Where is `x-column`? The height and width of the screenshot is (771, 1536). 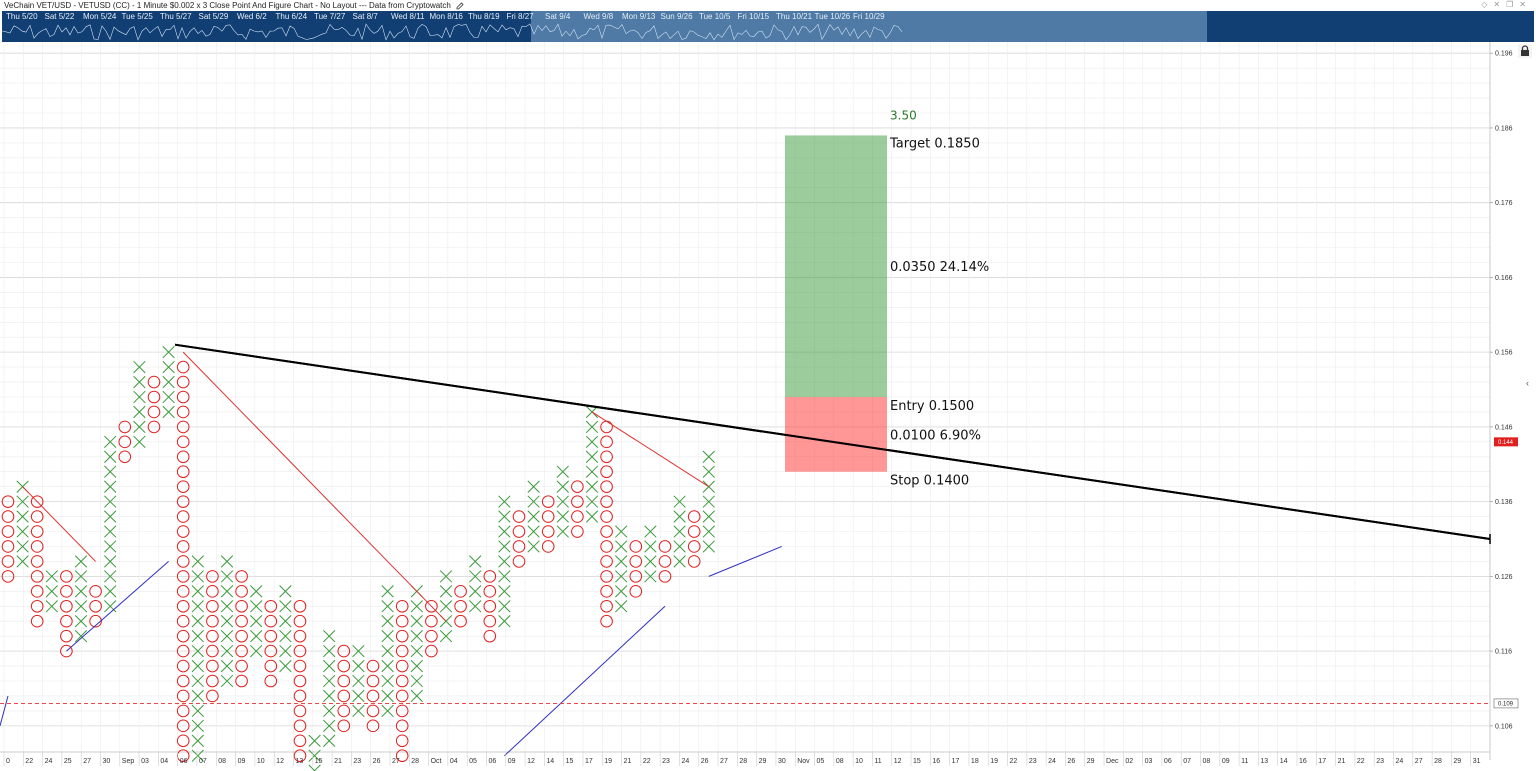
x-column is located at coordinates (329, 688).